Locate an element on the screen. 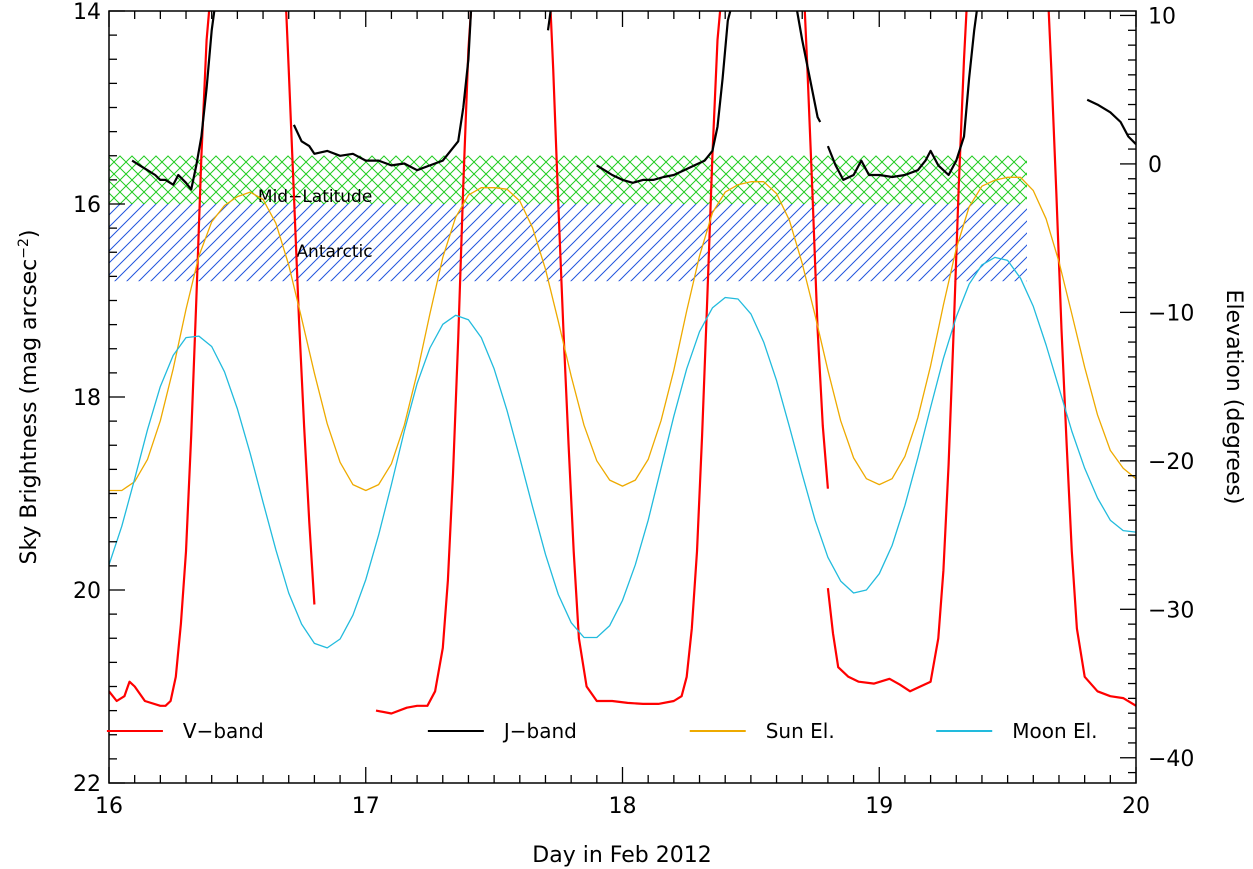 Image resolution: width=1253 pixels, height=869 pixels. band-mid-latitude-b is located at coordinates (568, 179).